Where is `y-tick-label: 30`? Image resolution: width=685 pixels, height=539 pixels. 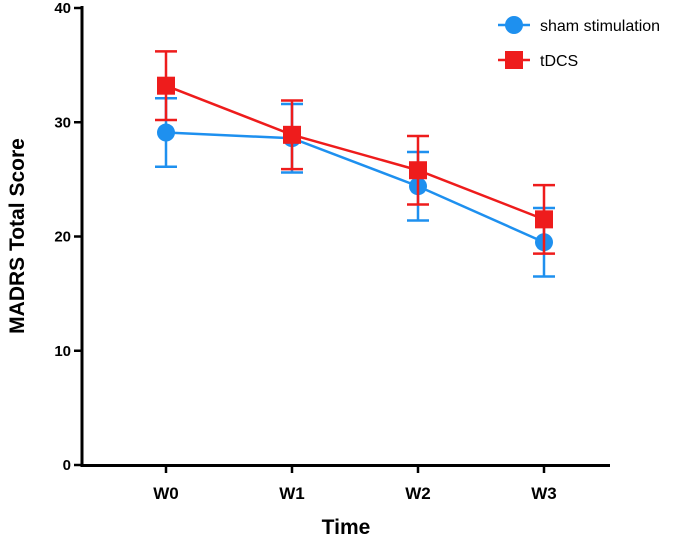 y-tick-label: 30 is located at coordinates (62, 122).